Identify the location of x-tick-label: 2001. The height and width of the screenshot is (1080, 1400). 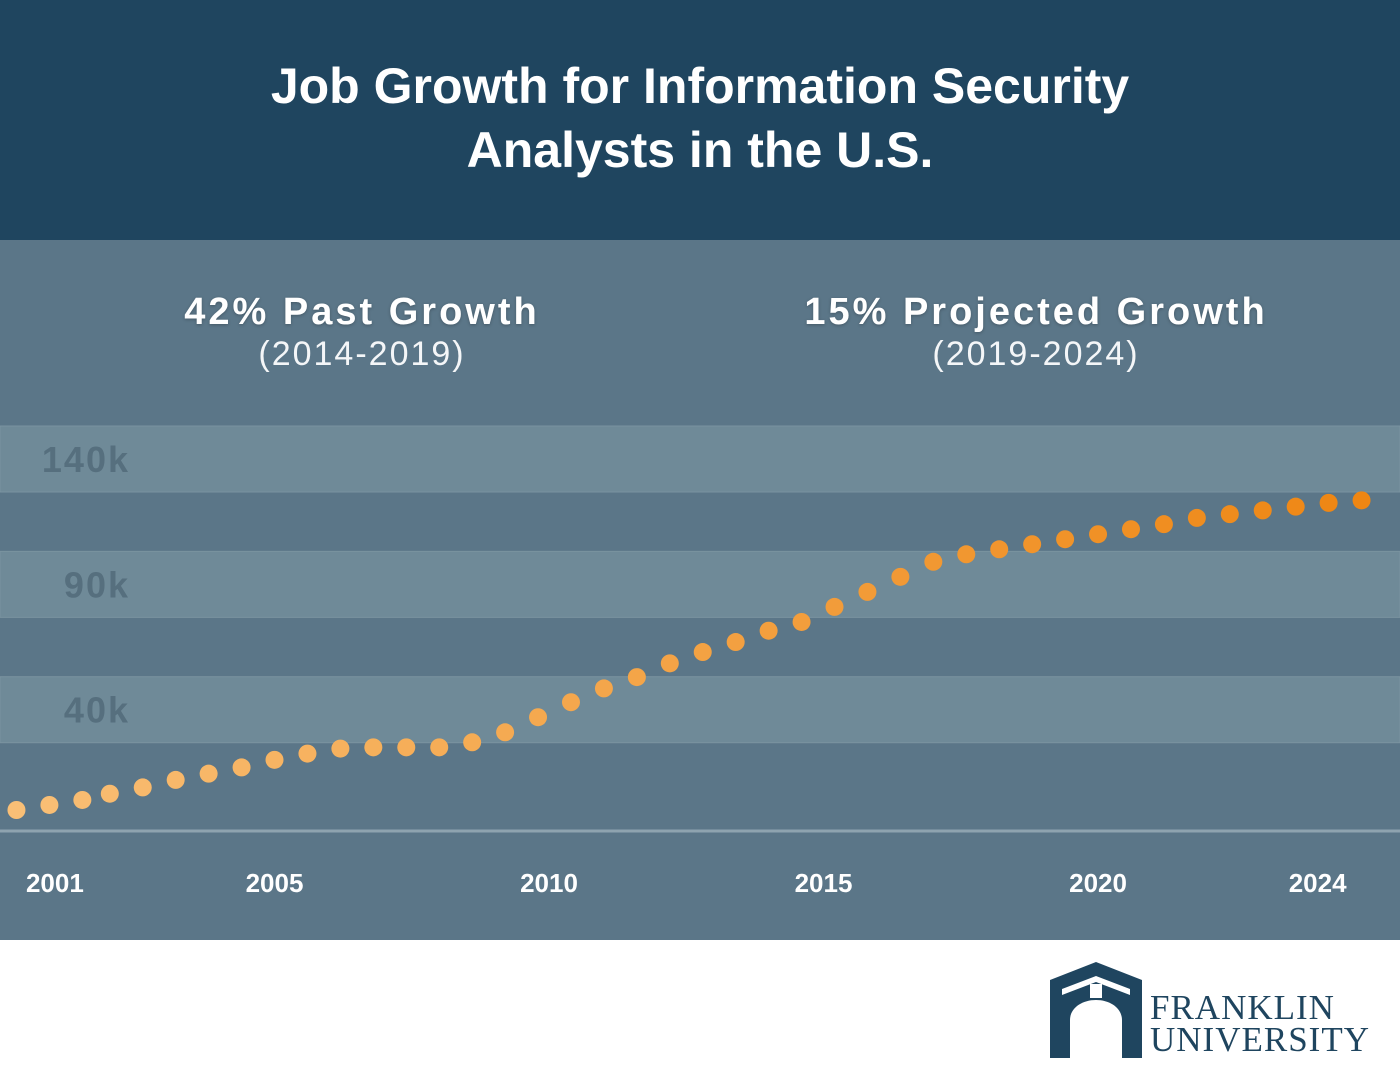
(55, 883).